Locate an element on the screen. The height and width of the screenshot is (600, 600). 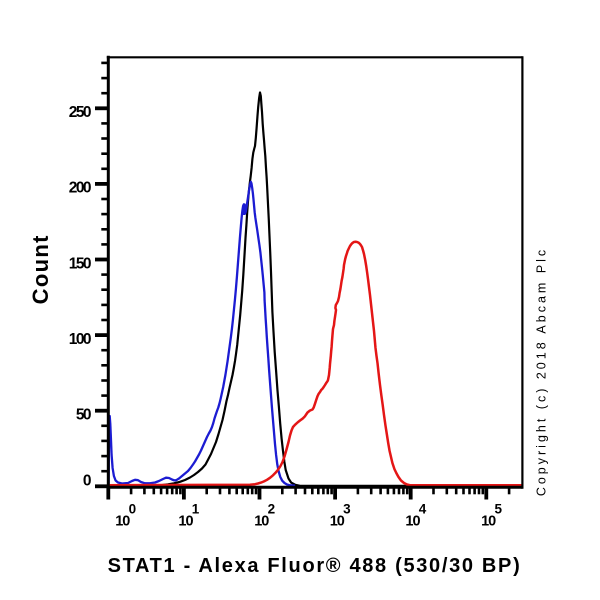
svg-text: 50 is located at coordinates (83, 415).